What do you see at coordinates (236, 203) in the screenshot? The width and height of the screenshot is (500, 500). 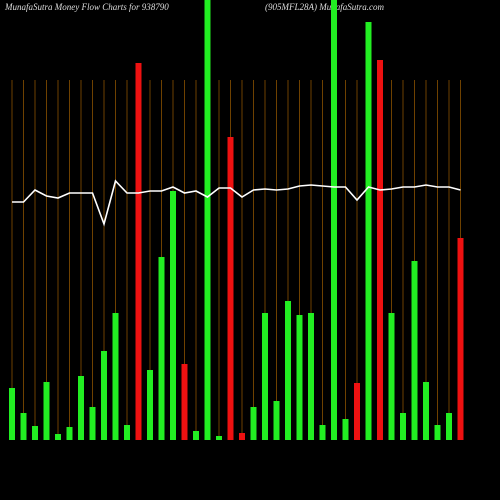 I see `money-flow-line` at bounding box center [236, 203].